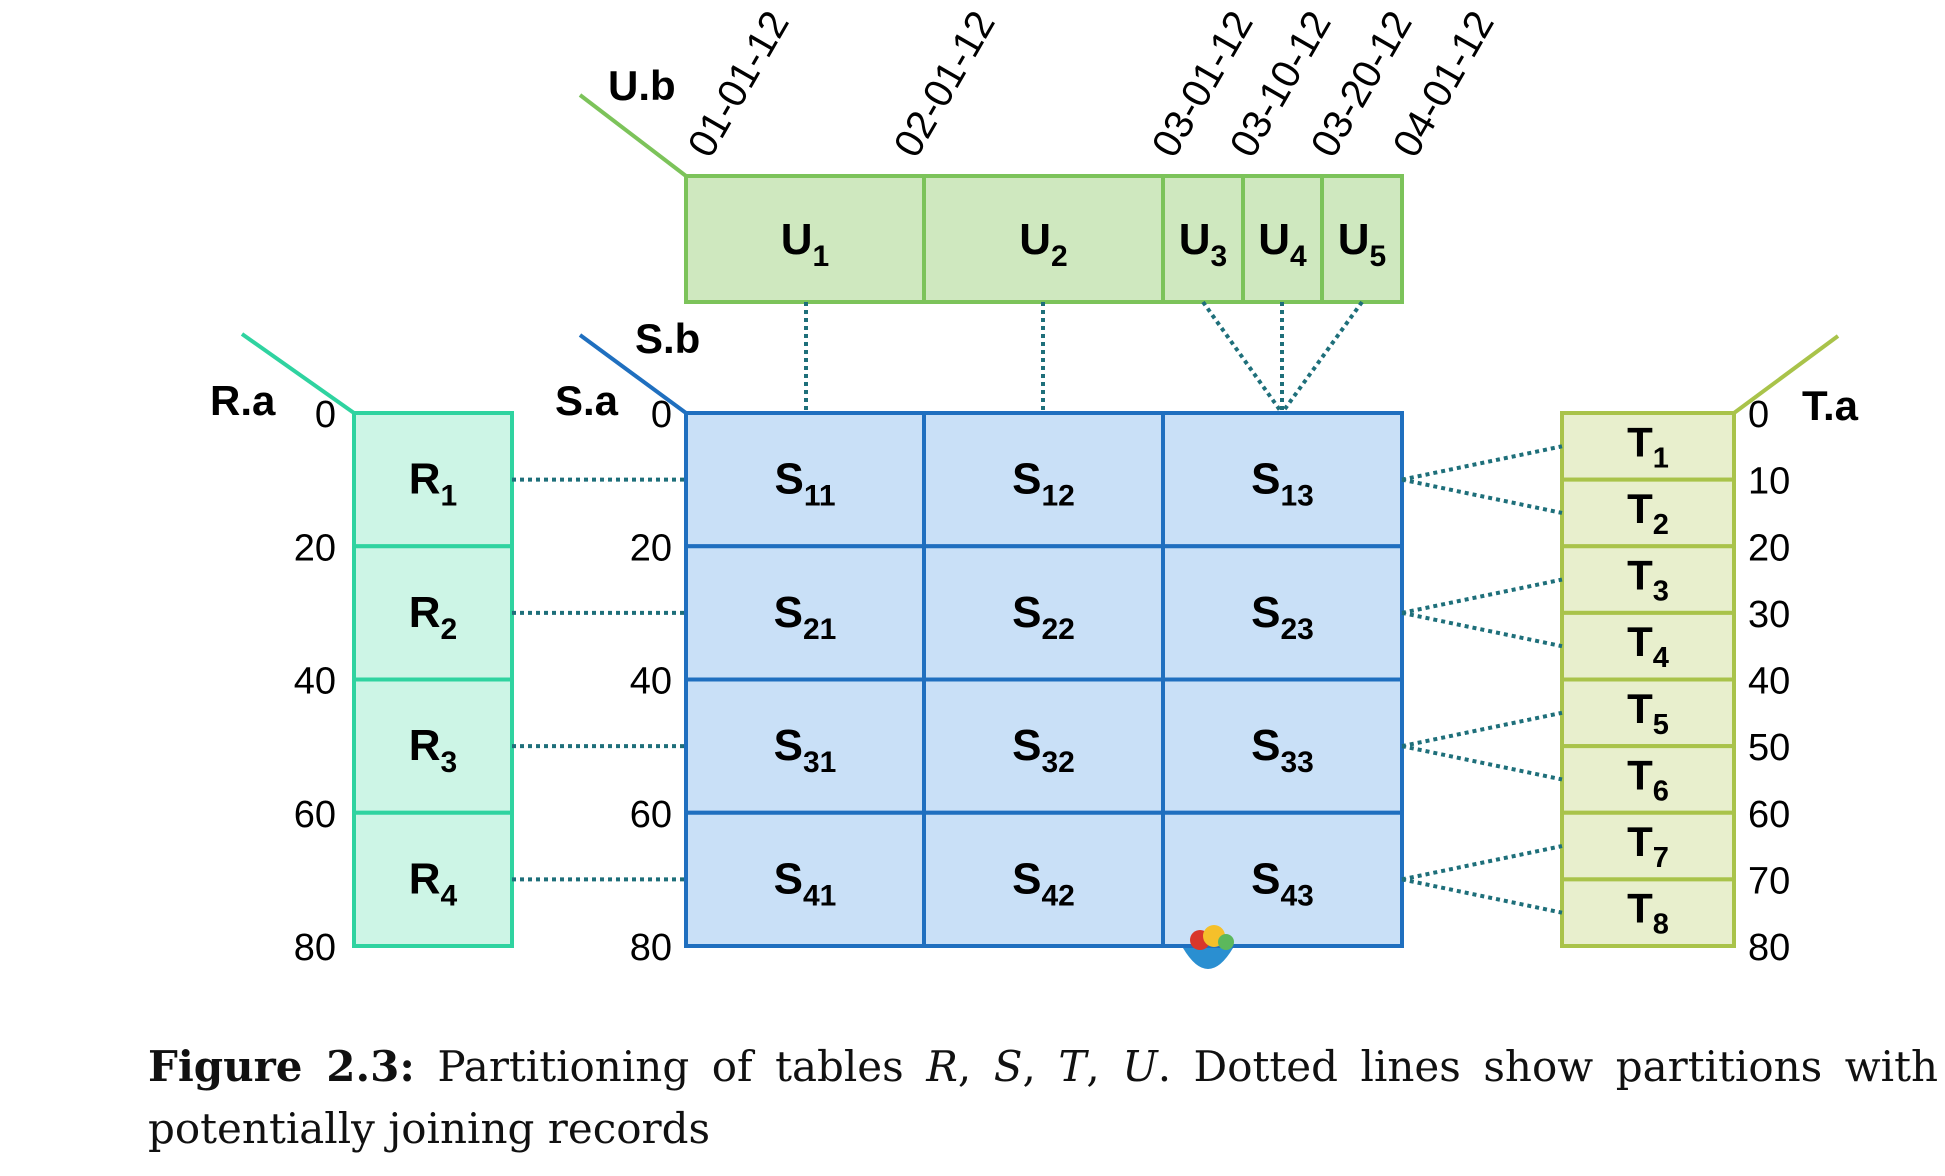  What do you see at coordinates (433, 617) in the screenshot?
I see `r-partition-label-2: R2` at bounding box center [433, 617].